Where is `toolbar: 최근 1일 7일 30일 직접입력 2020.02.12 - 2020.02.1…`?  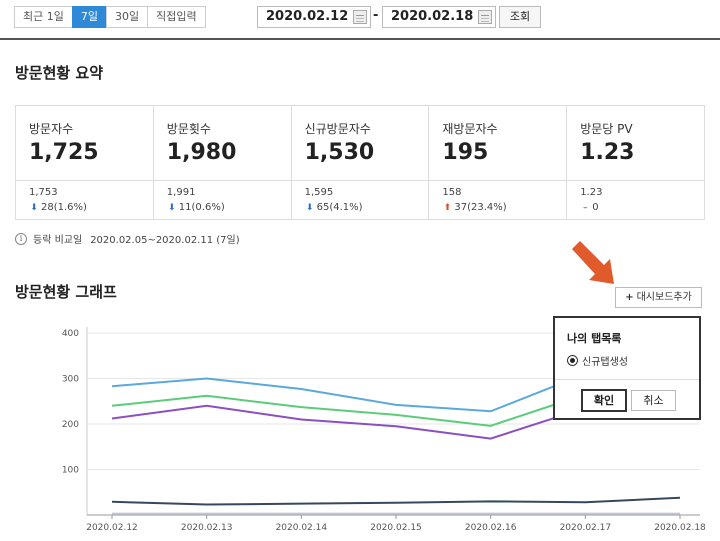 toolbar: 최근 1일 7일 30일 직접입력 2020.02.12 - 2020.02.1… is located at coordinates (360, 20).